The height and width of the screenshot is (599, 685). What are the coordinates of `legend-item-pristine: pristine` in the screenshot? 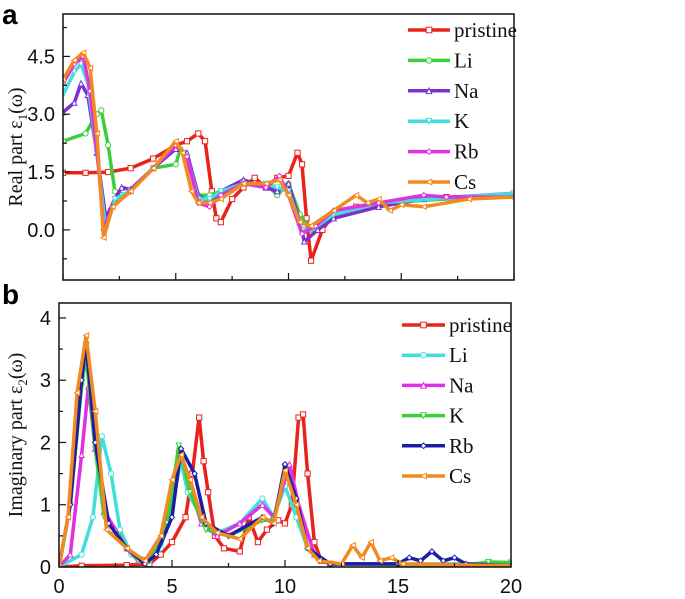 It's located at (462, 30).